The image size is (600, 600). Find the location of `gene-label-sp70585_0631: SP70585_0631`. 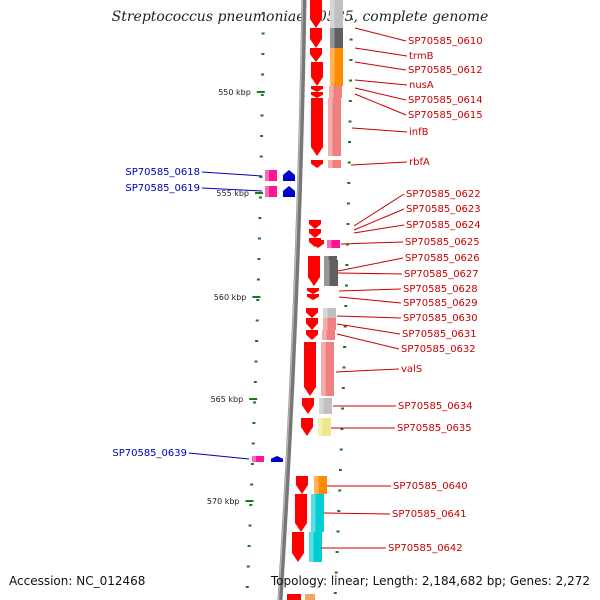

gene-label-sp70585_0631: SP70585_0631 is located at coordinates (439, 334).